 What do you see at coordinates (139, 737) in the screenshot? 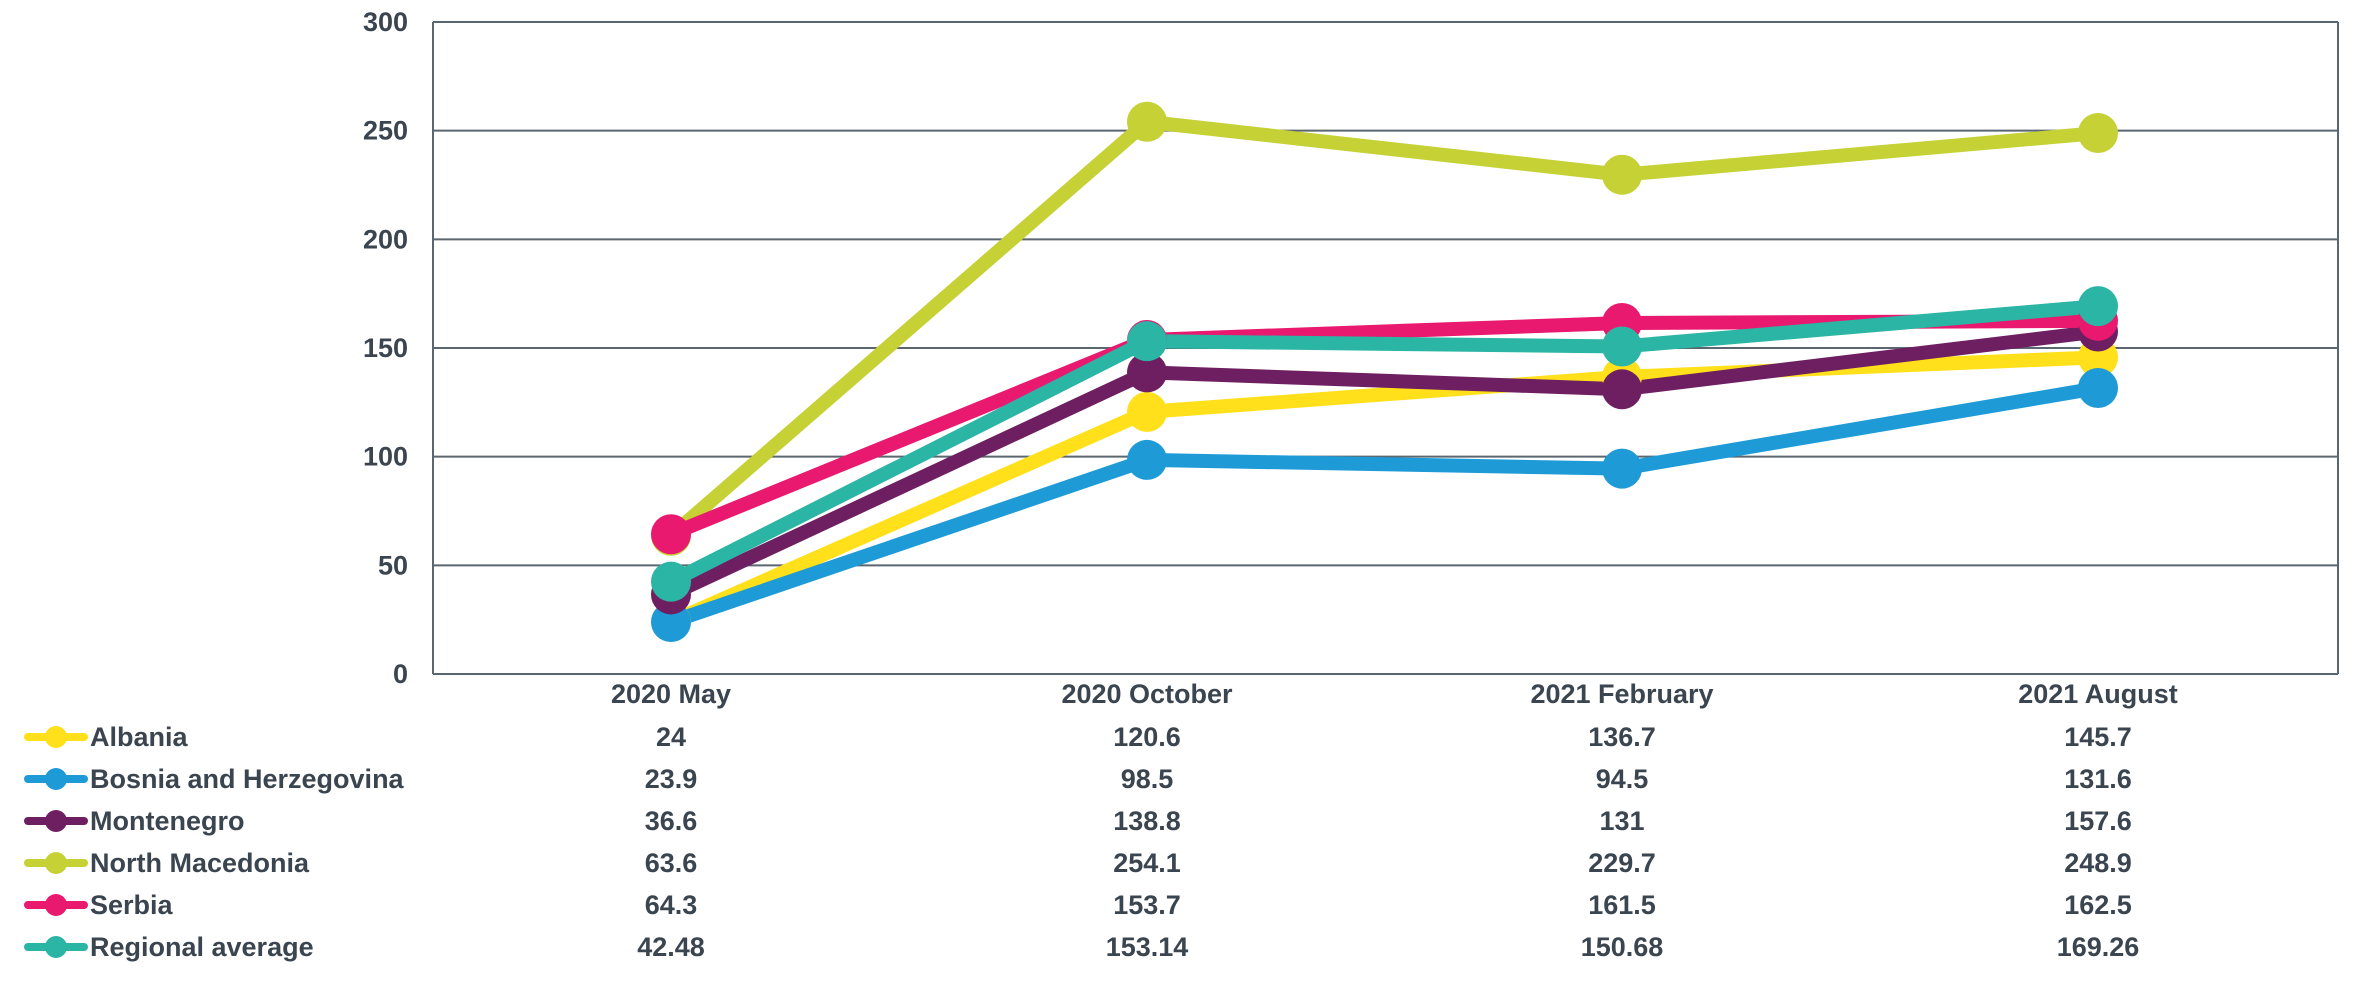
I see `legend-label: Albania` at bounding box center [139, 737].